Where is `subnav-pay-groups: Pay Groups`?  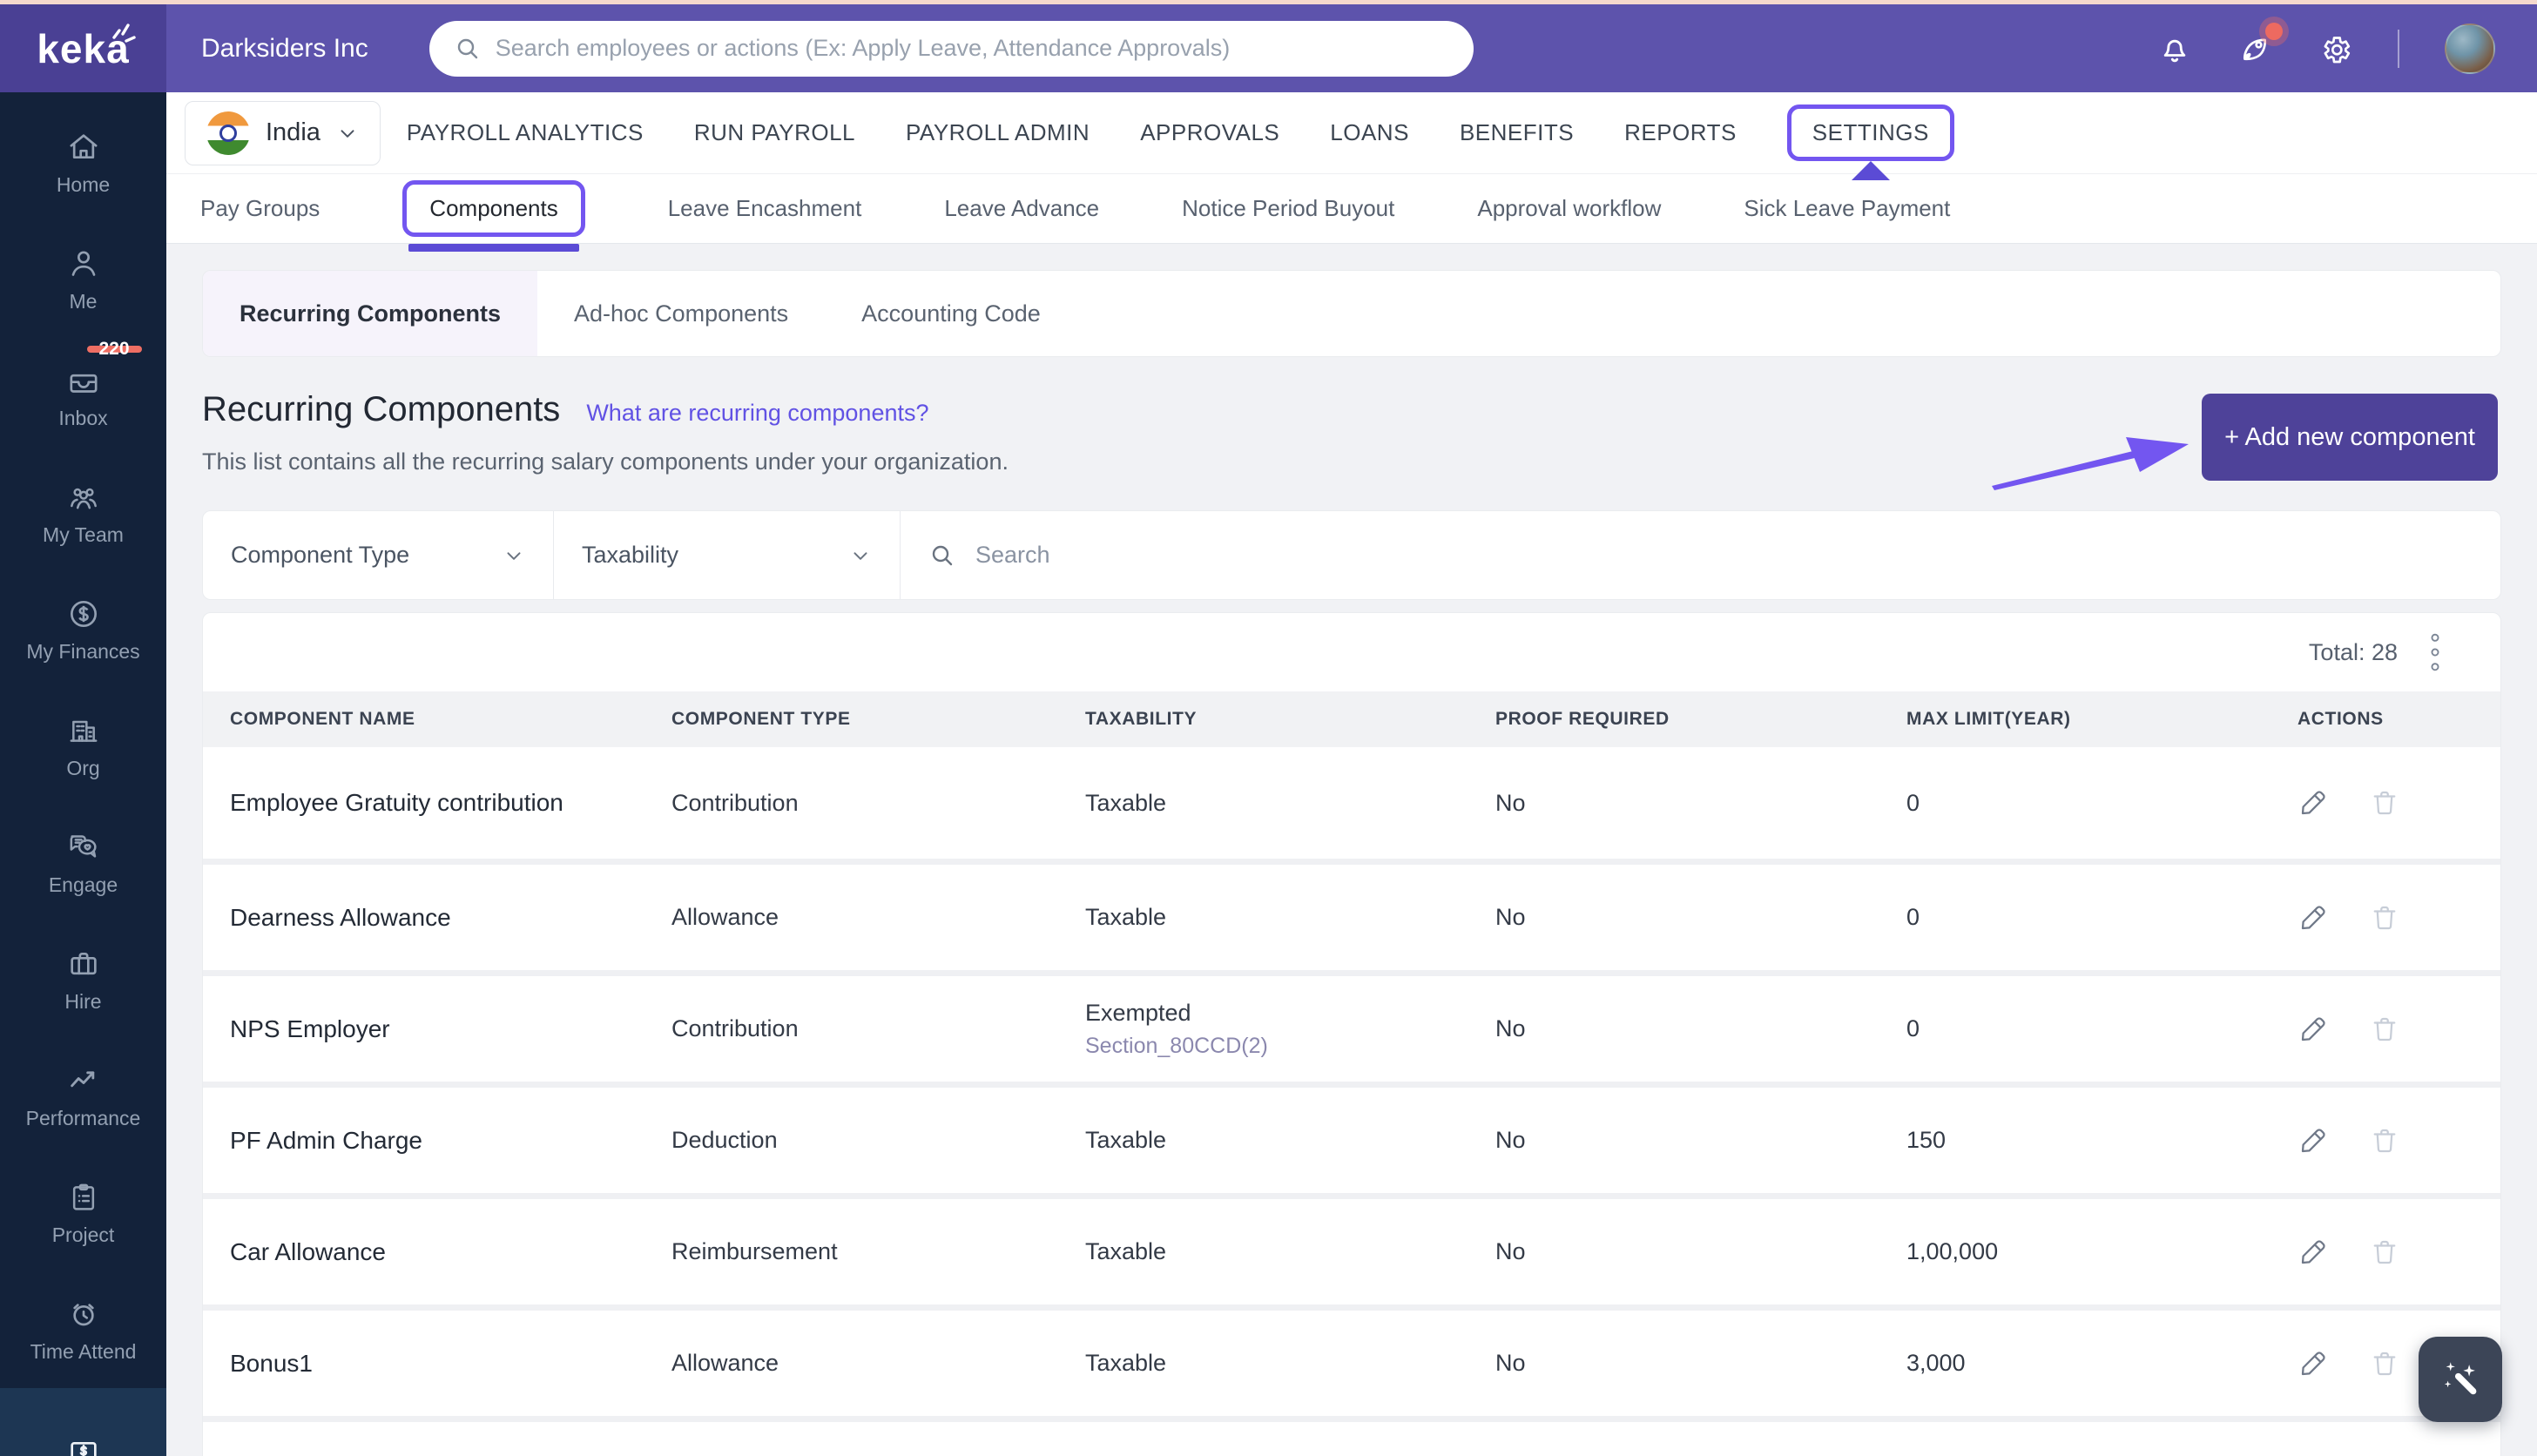 subnav-pay-groups: Pay Groups is located at coordinates (260, 208).